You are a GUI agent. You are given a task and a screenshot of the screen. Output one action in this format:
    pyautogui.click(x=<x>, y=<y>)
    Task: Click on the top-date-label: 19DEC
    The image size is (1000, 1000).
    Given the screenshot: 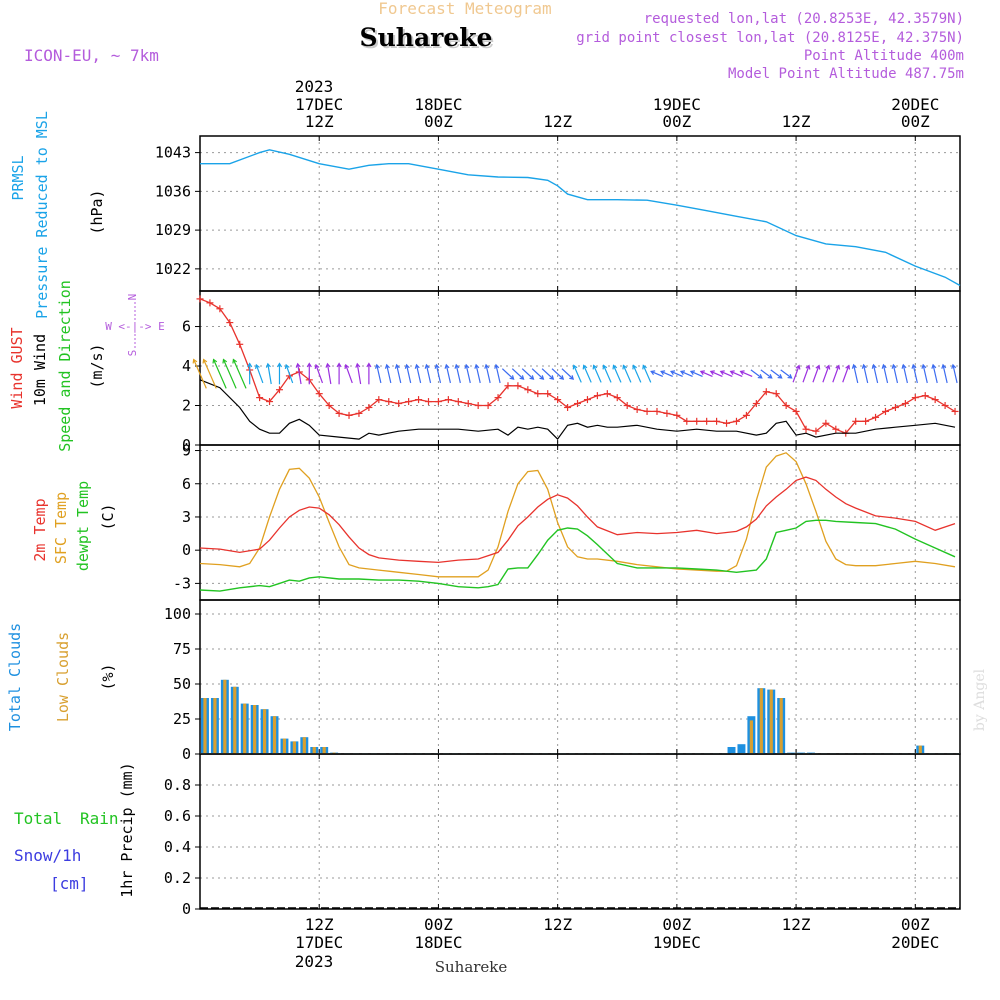 What is the action you would take?
    pyautogui.click(x=677, y=104)
    